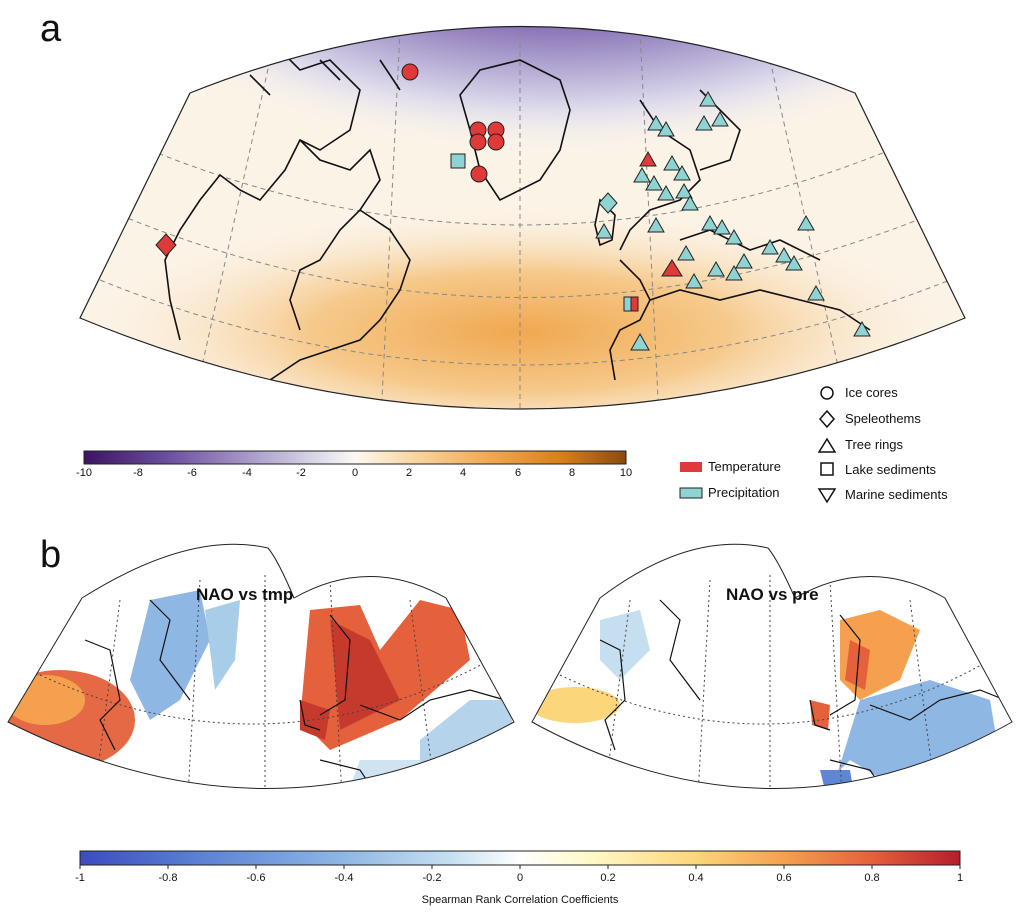 Image resolution: width=1018 pixels, height=915 pixels. What do you see at coordinates (168, 878) in the screenshot?
I see `colorbar-b-tick: -0.8` at bounding box center [168, 878].